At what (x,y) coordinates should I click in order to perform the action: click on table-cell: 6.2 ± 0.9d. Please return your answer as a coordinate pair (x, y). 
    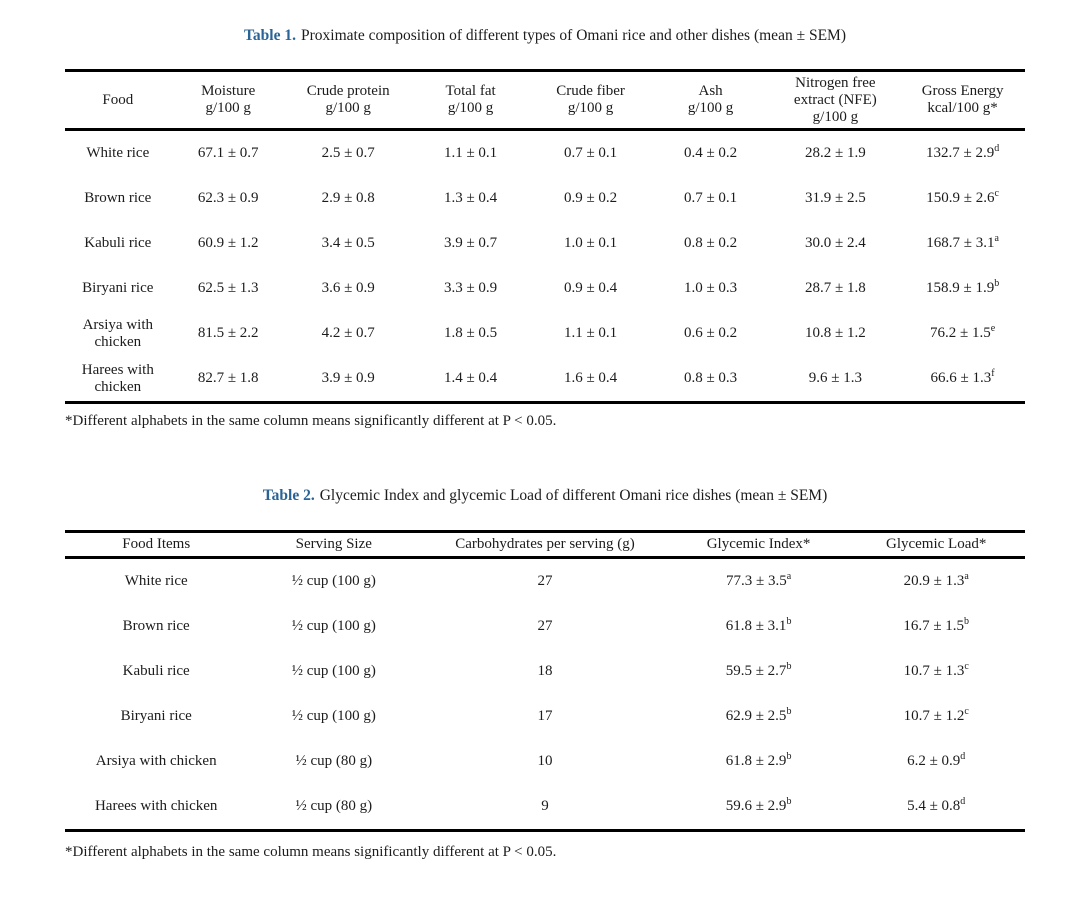
    Looking at the image, I should click on (936, 760).